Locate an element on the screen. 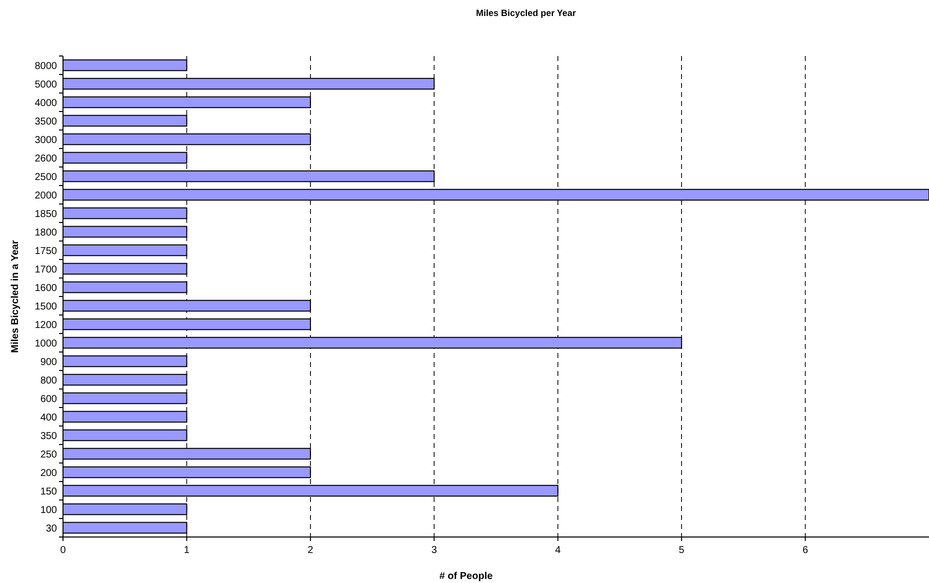 This screenshot has width=929, height=583. y-tick-label: 30 is located at coordinates (52, 528).